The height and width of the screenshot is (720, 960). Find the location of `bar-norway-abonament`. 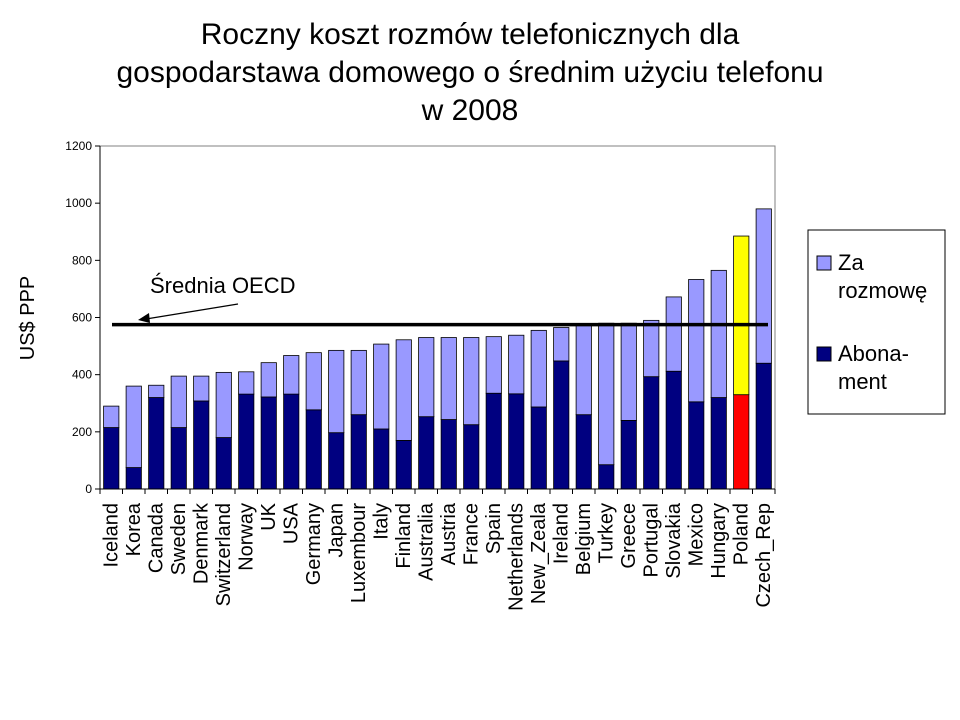

bar-norway-abonament is located at coordinates (246, 441).